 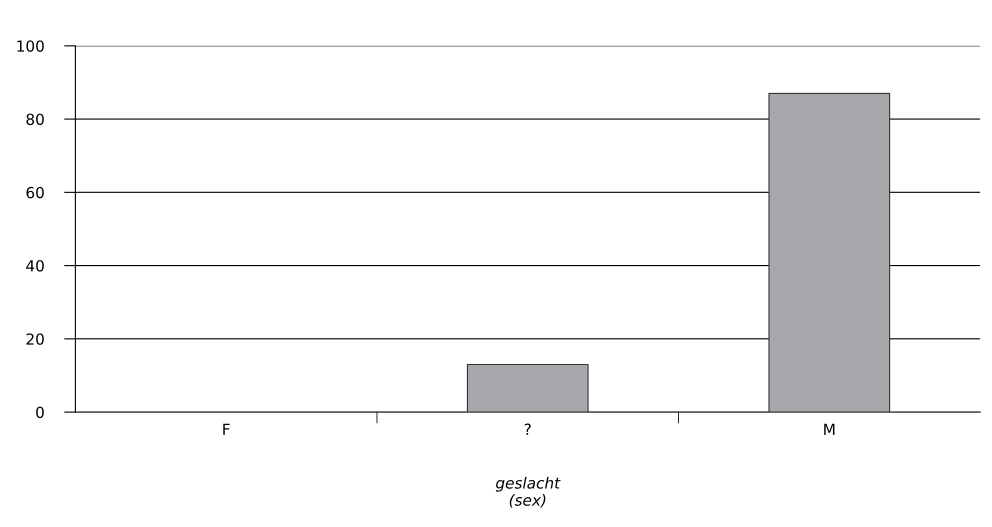 I want to click on y-tick-label: 60, so click(x=35, y=192).